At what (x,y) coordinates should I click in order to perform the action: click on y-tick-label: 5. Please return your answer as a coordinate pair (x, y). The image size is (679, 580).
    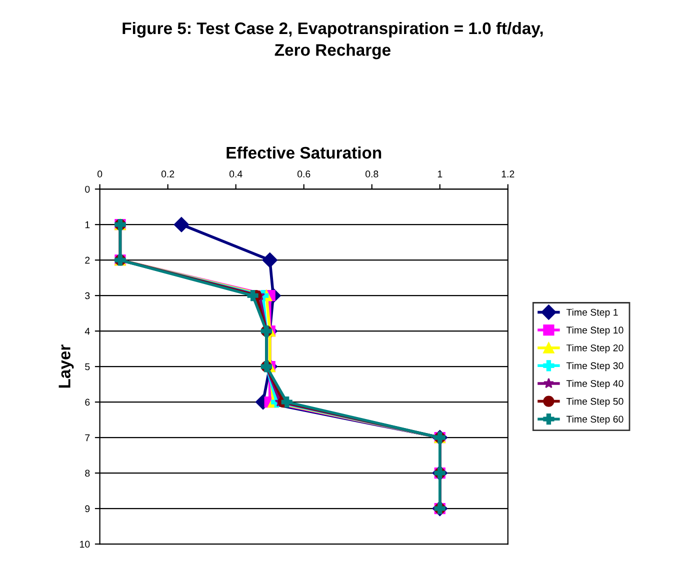
    Looking at the image, I should click on (87, 366).